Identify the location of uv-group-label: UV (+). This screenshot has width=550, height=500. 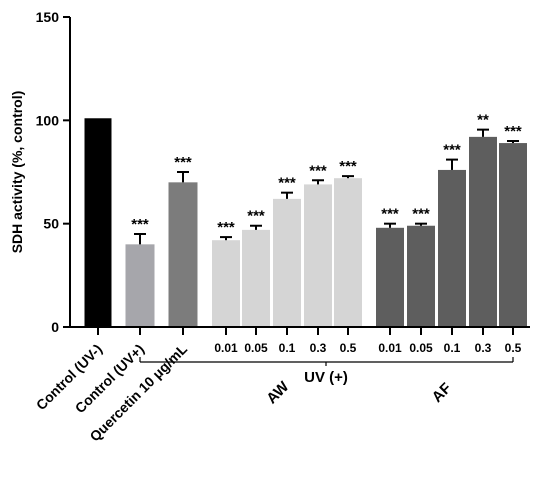
(326, 377).